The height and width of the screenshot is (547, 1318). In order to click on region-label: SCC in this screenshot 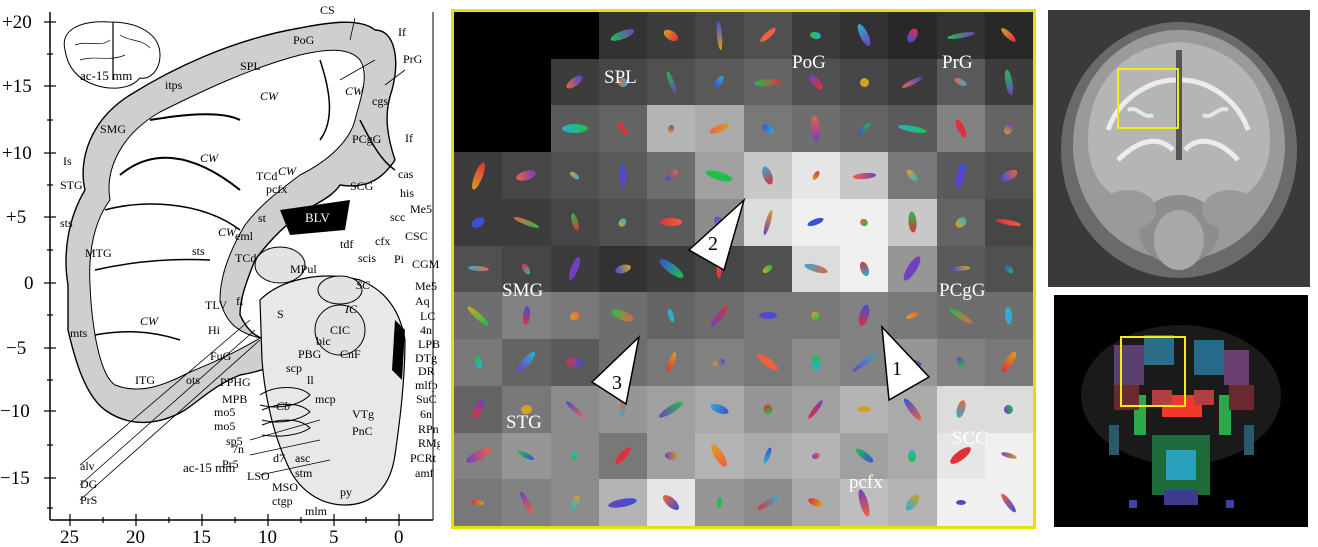, I will do `click(970, 438)`.